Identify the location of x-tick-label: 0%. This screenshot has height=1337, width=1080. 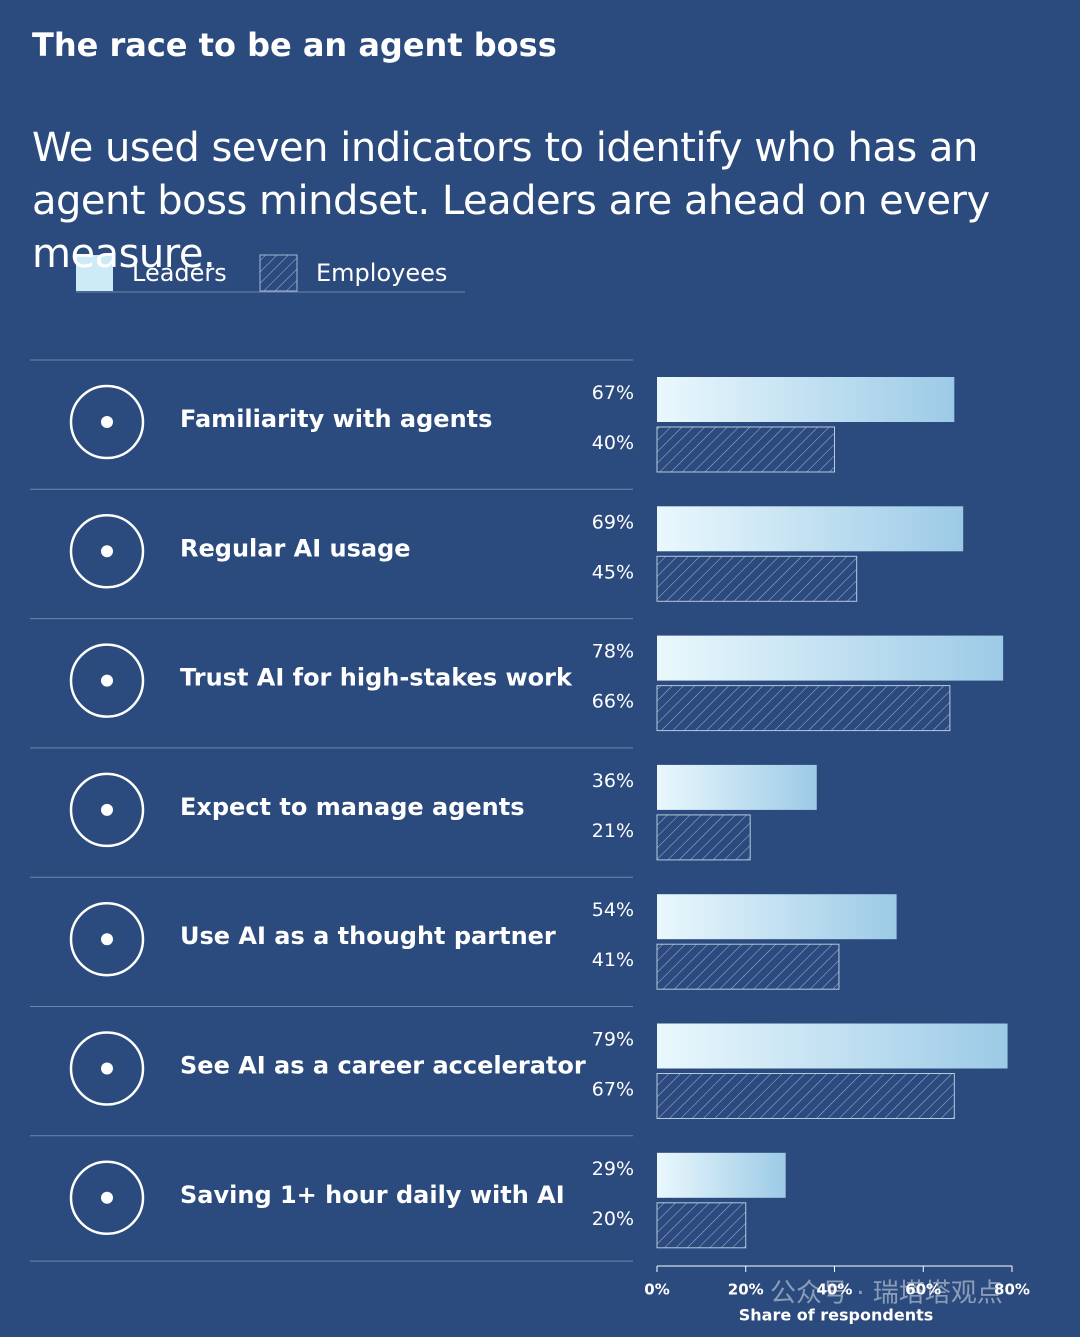
(656, 1290).